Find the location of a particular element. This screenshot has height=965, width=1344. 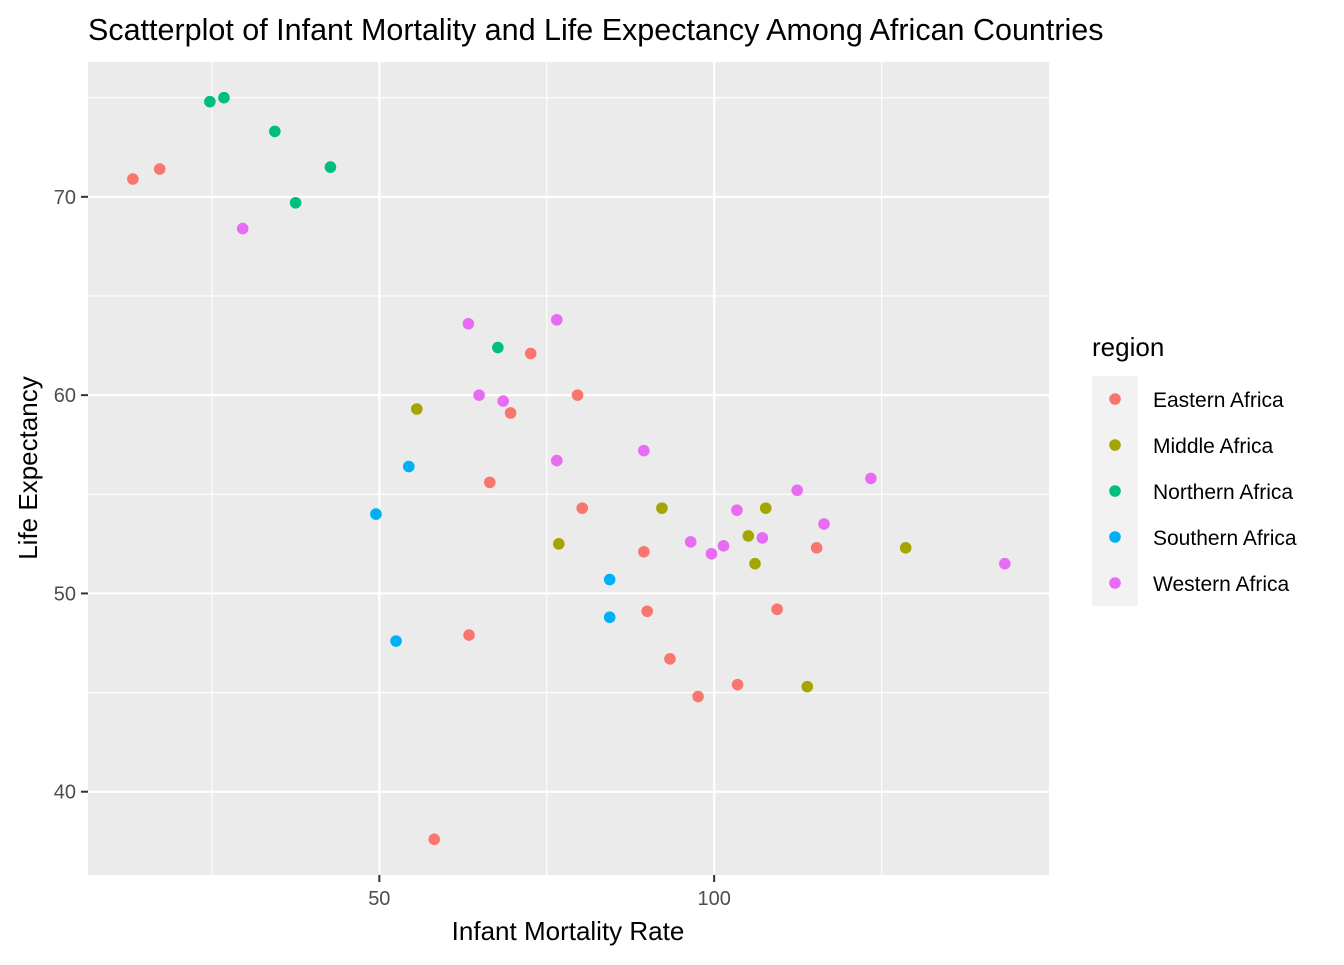

legend-label-western-africa: Western Africa is located at coordinates (1221, 584).